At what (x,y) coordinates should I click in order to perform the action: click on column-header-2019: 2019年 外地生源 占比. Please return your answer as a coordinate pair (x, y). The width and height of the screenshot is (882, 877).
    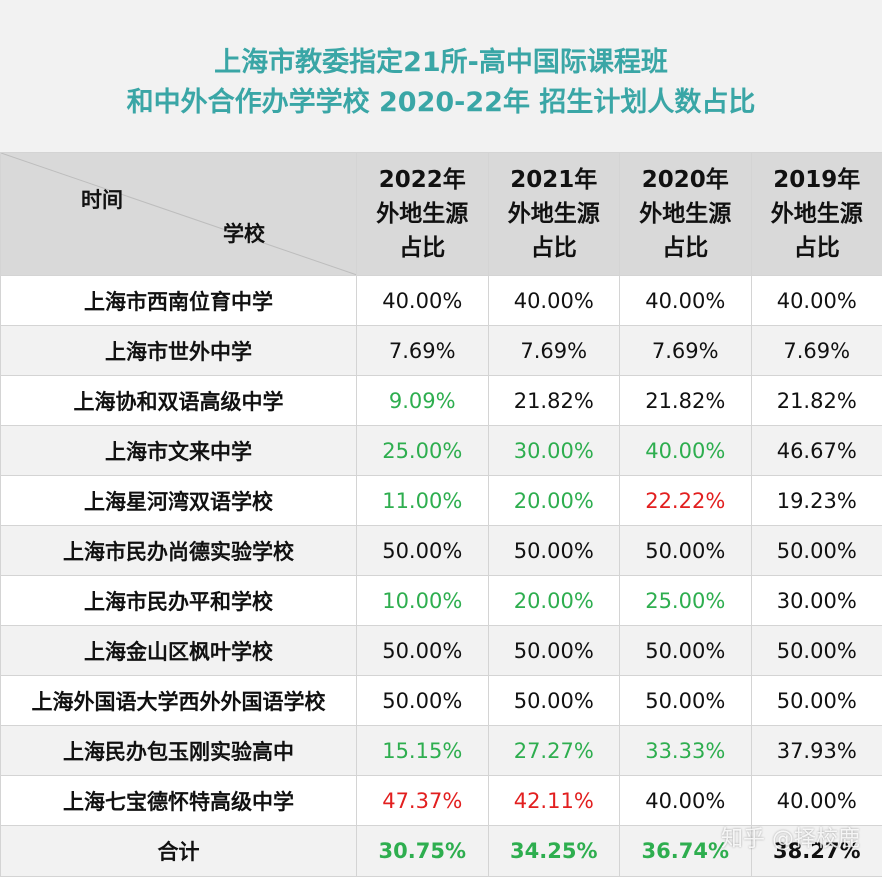
    Looking at the image, I should click on (816, 214).